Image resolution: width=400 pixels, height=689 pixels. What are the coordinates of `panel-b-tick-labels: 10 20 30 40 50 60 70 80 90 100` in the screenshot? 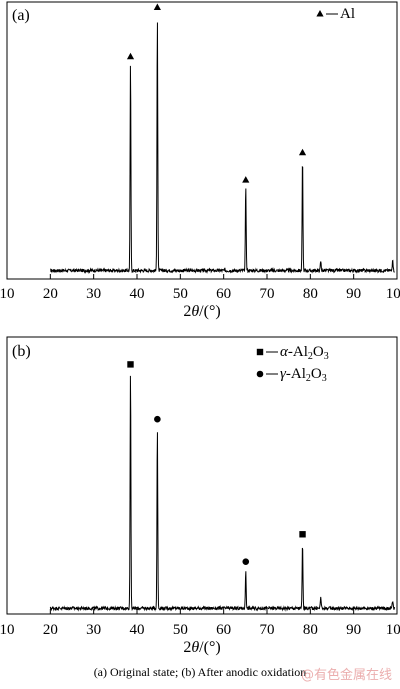 It's located at (200, 623).